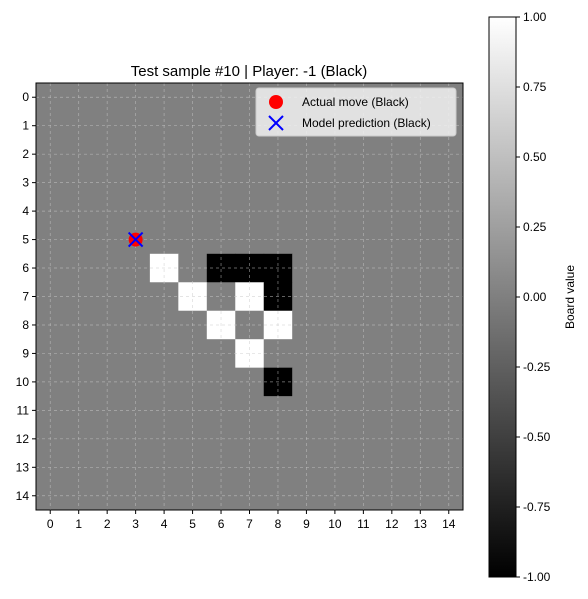 The width and height of the screenshot is (588, 599). I want to click on colorbar-tick-label: -0.50, so click(537, 437).